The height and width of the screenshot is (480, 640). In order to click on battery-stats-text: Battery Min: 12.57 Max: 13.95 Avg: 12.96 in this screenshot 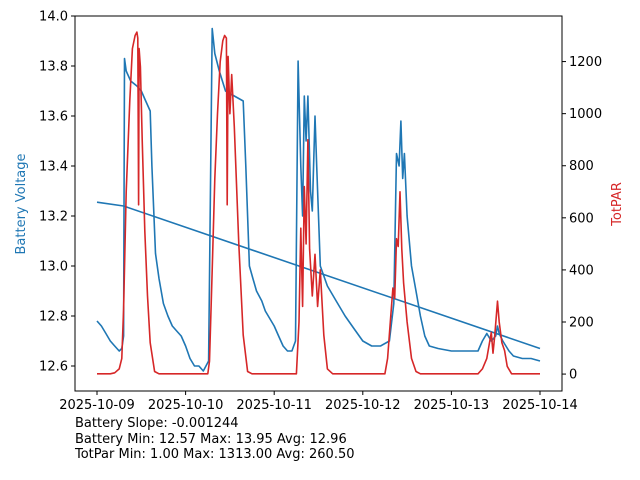, I will do `click(211, 439)`.